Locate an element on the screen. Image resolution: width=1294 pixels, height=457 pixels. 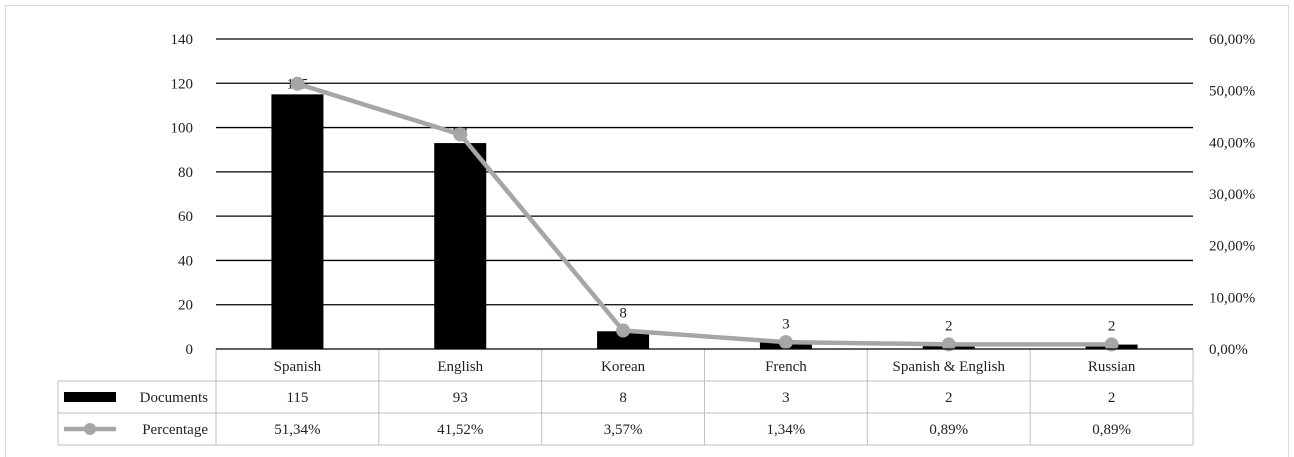
y-left-tick-label: 100 is located at coordinates (182, 129).